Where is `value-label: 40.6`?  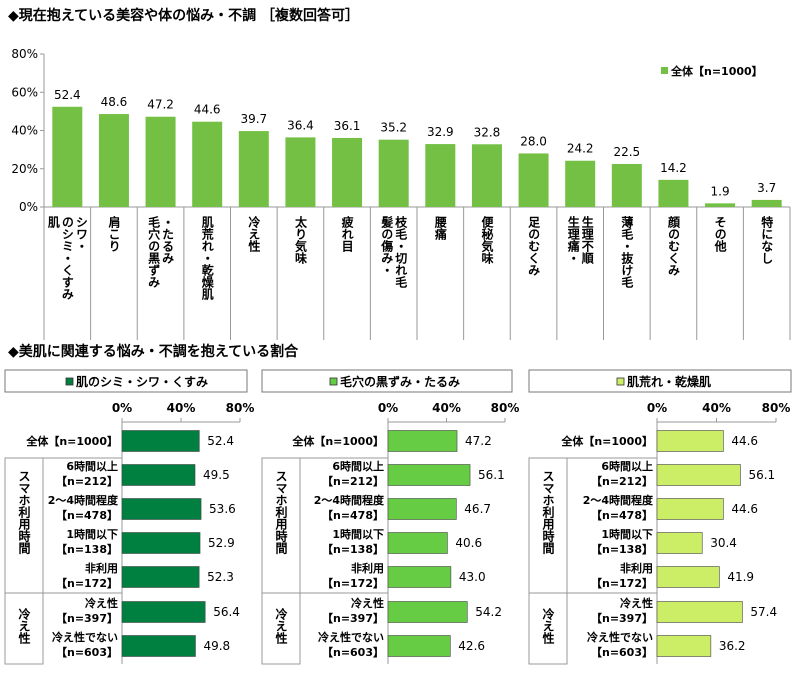
value-label: 40.6 is located at coordinates (468, 543).